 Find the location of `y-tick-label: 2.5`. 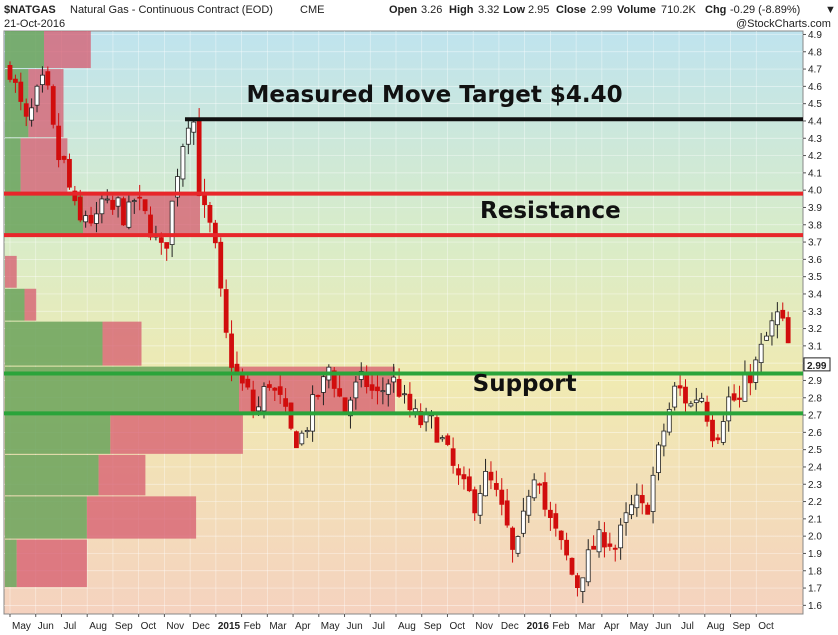

y-tick-label: 2.5 is located at coordinates (815, 450).